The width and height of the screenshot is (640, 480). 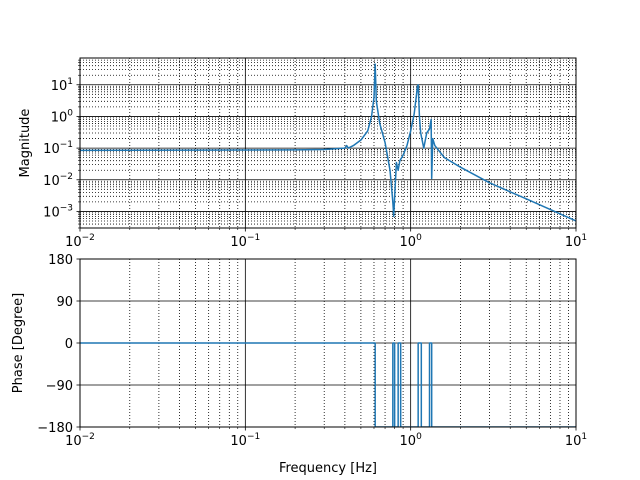 I want to click on magnitude-y-tick-label: 10⁰, so click(x=62, y=116).